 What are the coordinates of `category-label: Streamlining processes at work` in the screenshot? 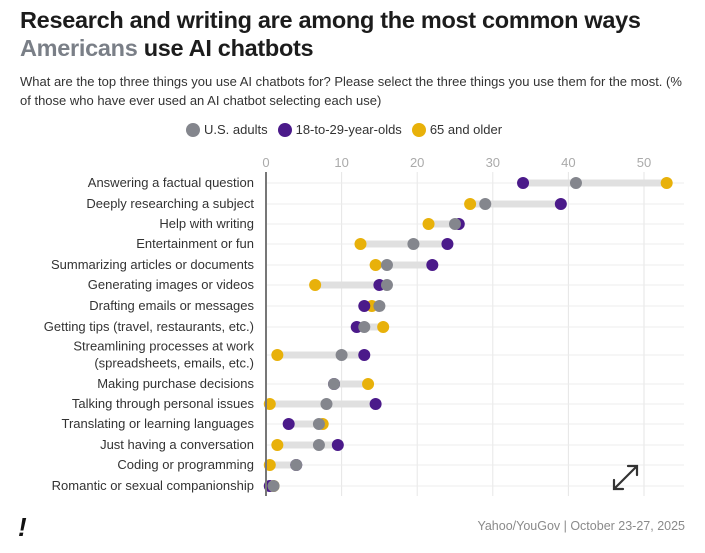 It's located at (163, 346).